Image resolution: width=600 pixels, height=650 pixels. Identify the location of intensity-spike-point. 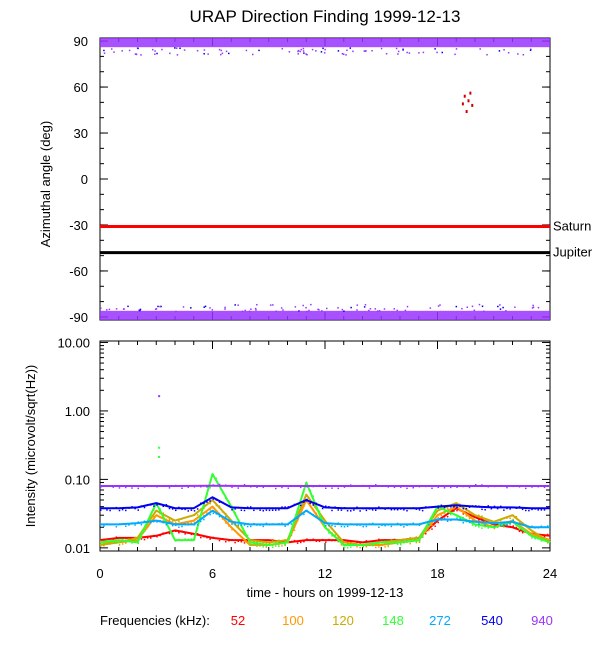
(159, 396).